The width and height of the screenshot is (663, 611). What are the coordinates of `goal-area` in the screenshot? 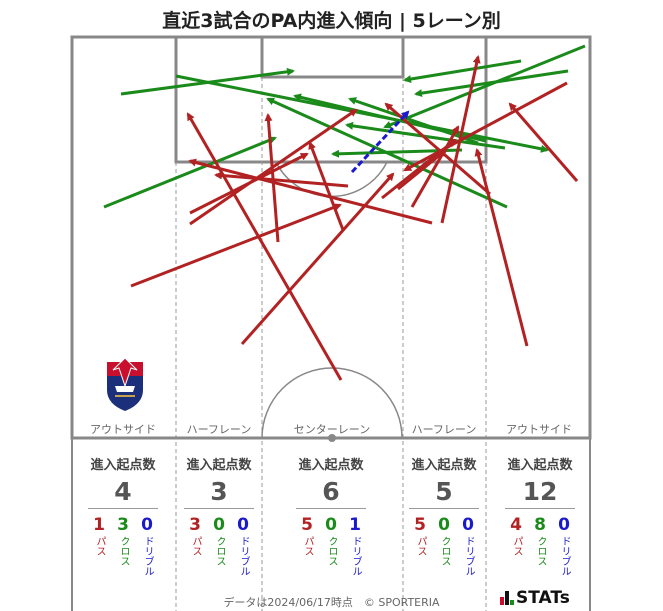 It's located at (332, 57).